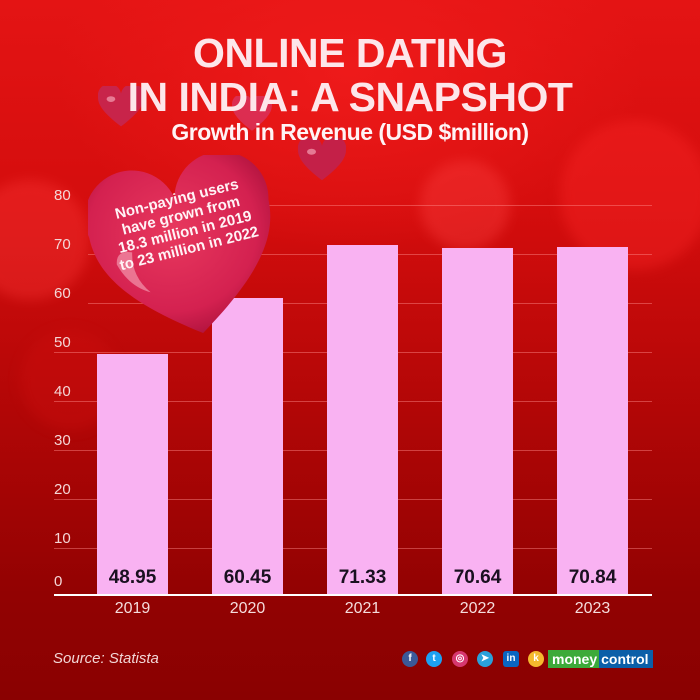  I want to click on twitter-icon: t, so click(434, 659).